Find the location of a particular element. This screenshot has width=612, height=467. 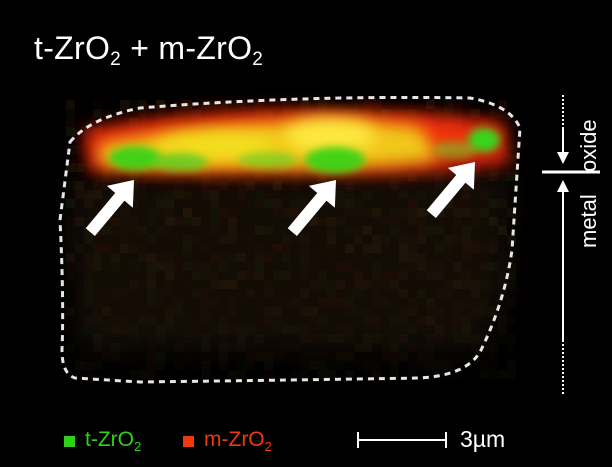

legend-item-m-zro2: m-ZrO2 is located at coordinates (227, 441).